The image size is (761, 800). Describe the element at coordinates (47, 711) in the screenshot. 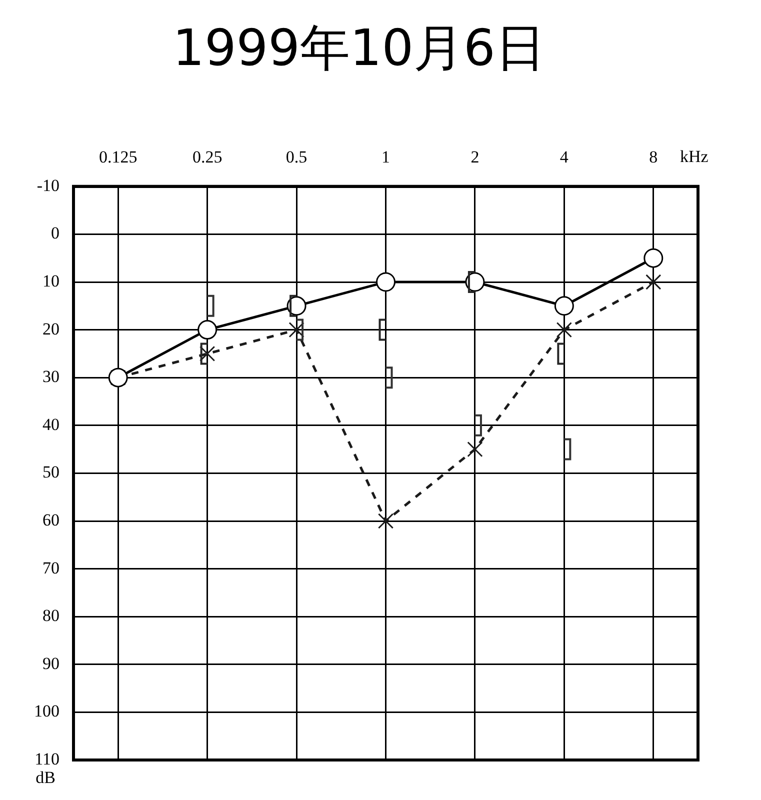

I see `y-tick-label: 100` at that location.